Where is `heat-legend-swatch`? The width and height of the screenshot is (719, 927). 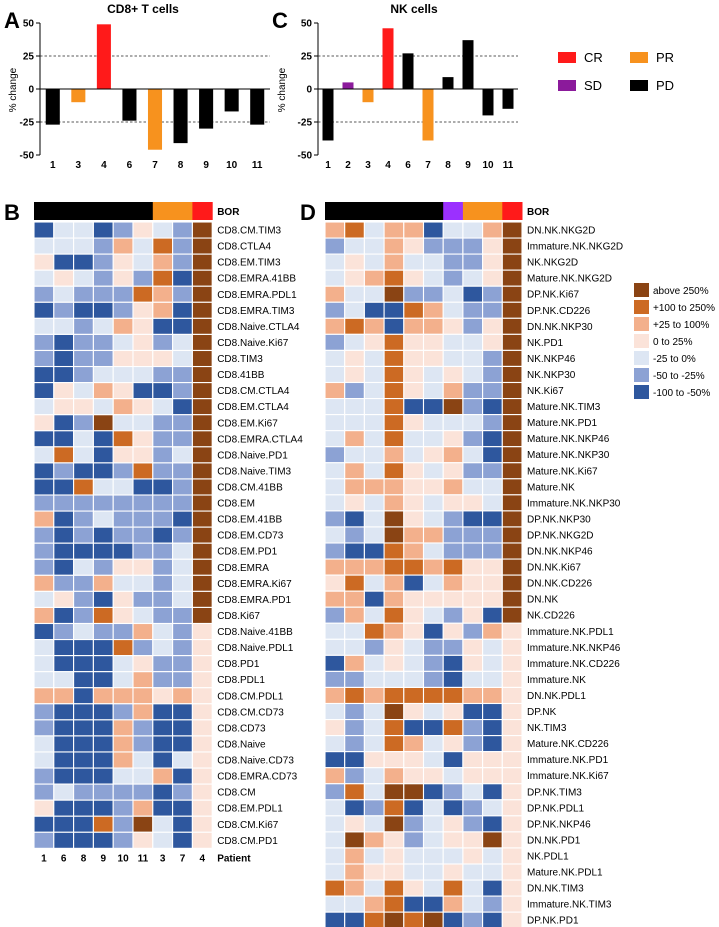 heat-legend-swatch is located at coordinates (641, 375).